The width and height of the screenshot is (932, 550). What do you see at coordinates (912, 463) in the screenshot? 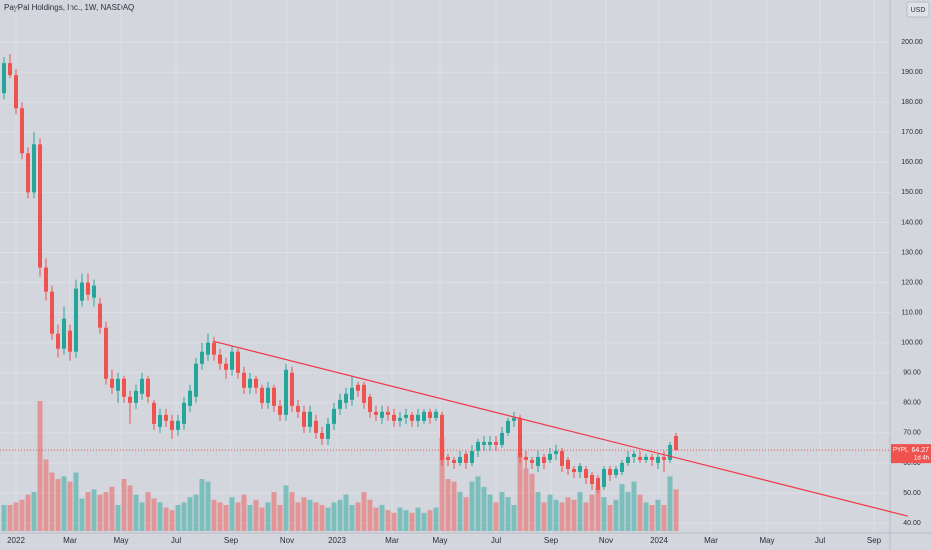
I see `y-tick-label: 60.00` at bounding box center [912, 463].